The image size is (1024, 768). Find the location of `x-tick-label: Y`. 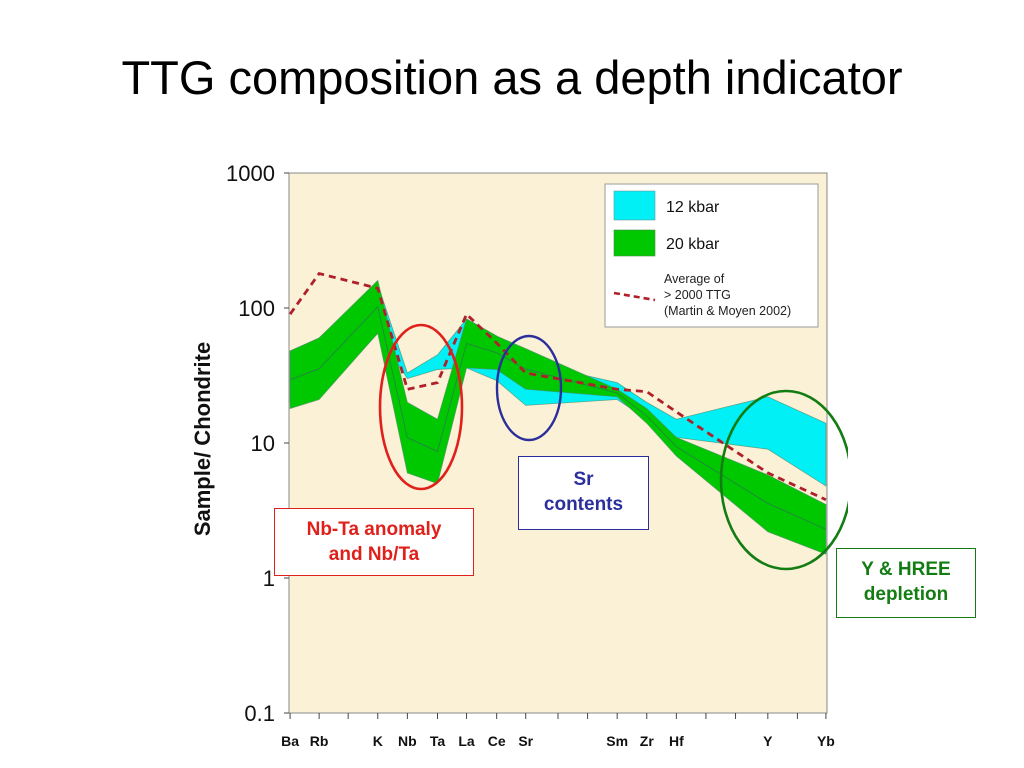

x-tick-label: Y is located at coordinates (768, 741).